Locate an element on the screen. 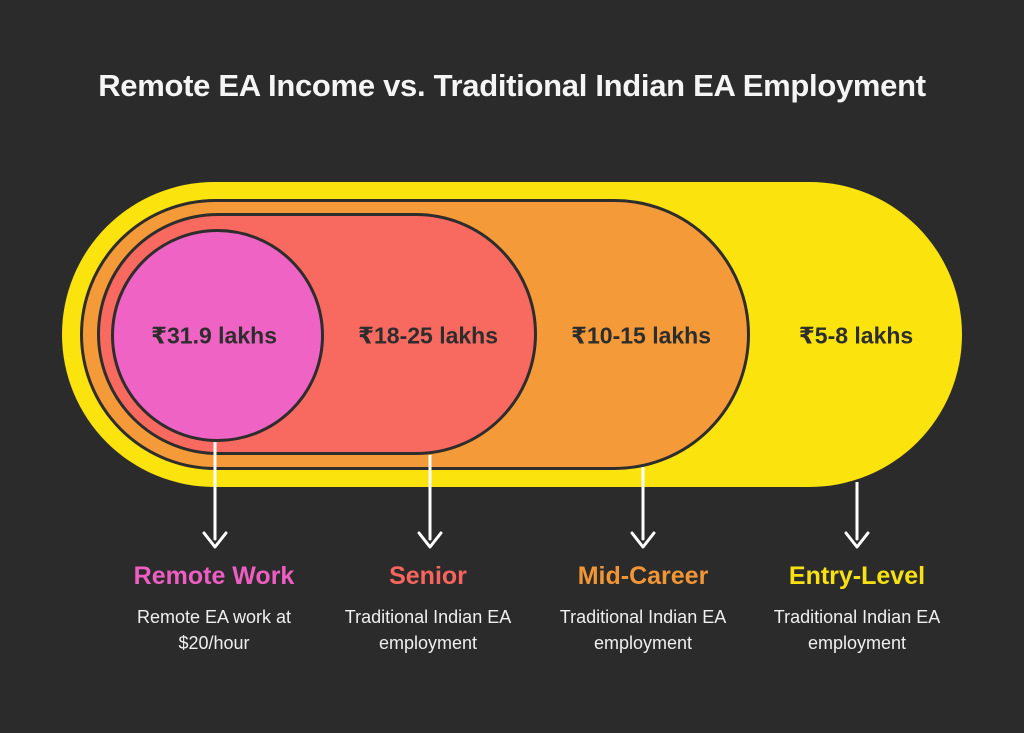 This screenshot has height=733, width=1024. arrow-down-icon-remote-work is located at coordinates (215, 497).